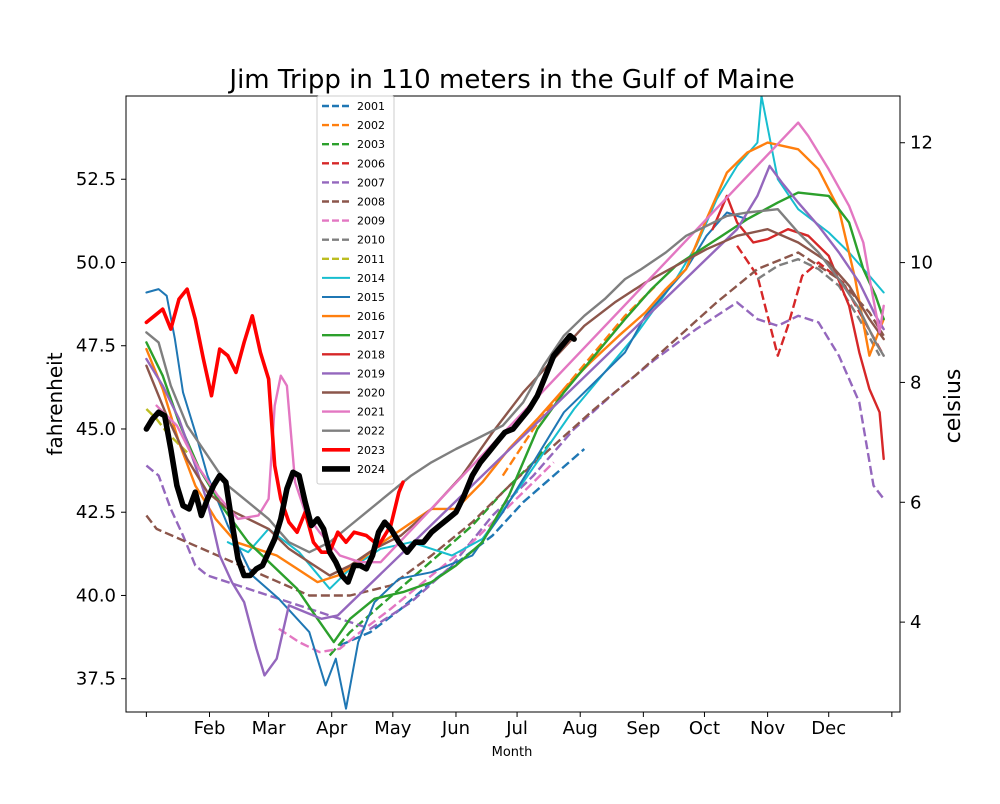 Image resolution: width=1000 pixels, height=804 pixels. I want to click on x-tick-label: Jun, so click(455, 728).